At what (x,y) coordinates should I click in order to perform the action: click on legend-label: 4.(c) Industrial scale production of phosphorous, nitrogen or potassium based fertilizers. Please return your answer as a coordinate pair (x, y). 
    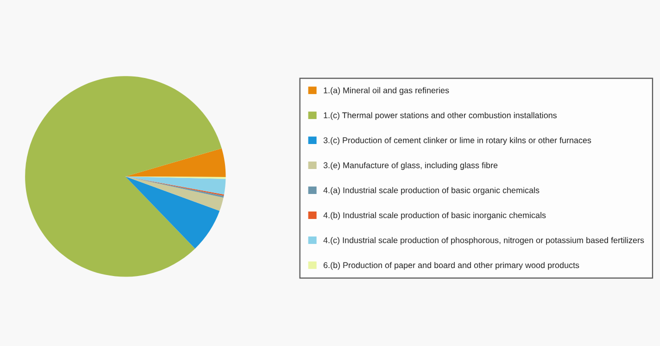
    Looking at the image, I should click on (483, 241).